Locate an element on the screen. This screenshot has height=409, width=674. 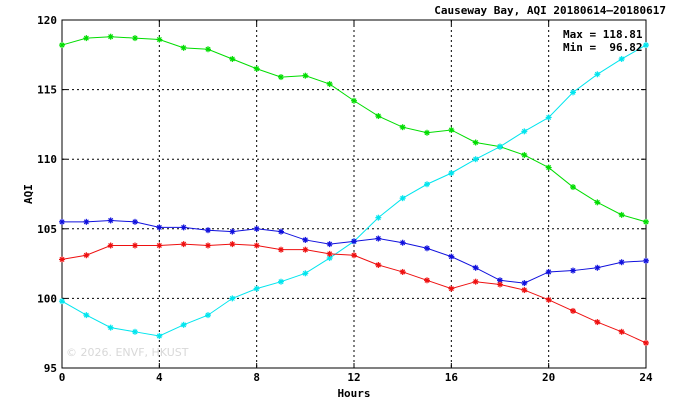
stats-box: Max = 118.81 Min = 96.82 is located at coordinates (603, 41).